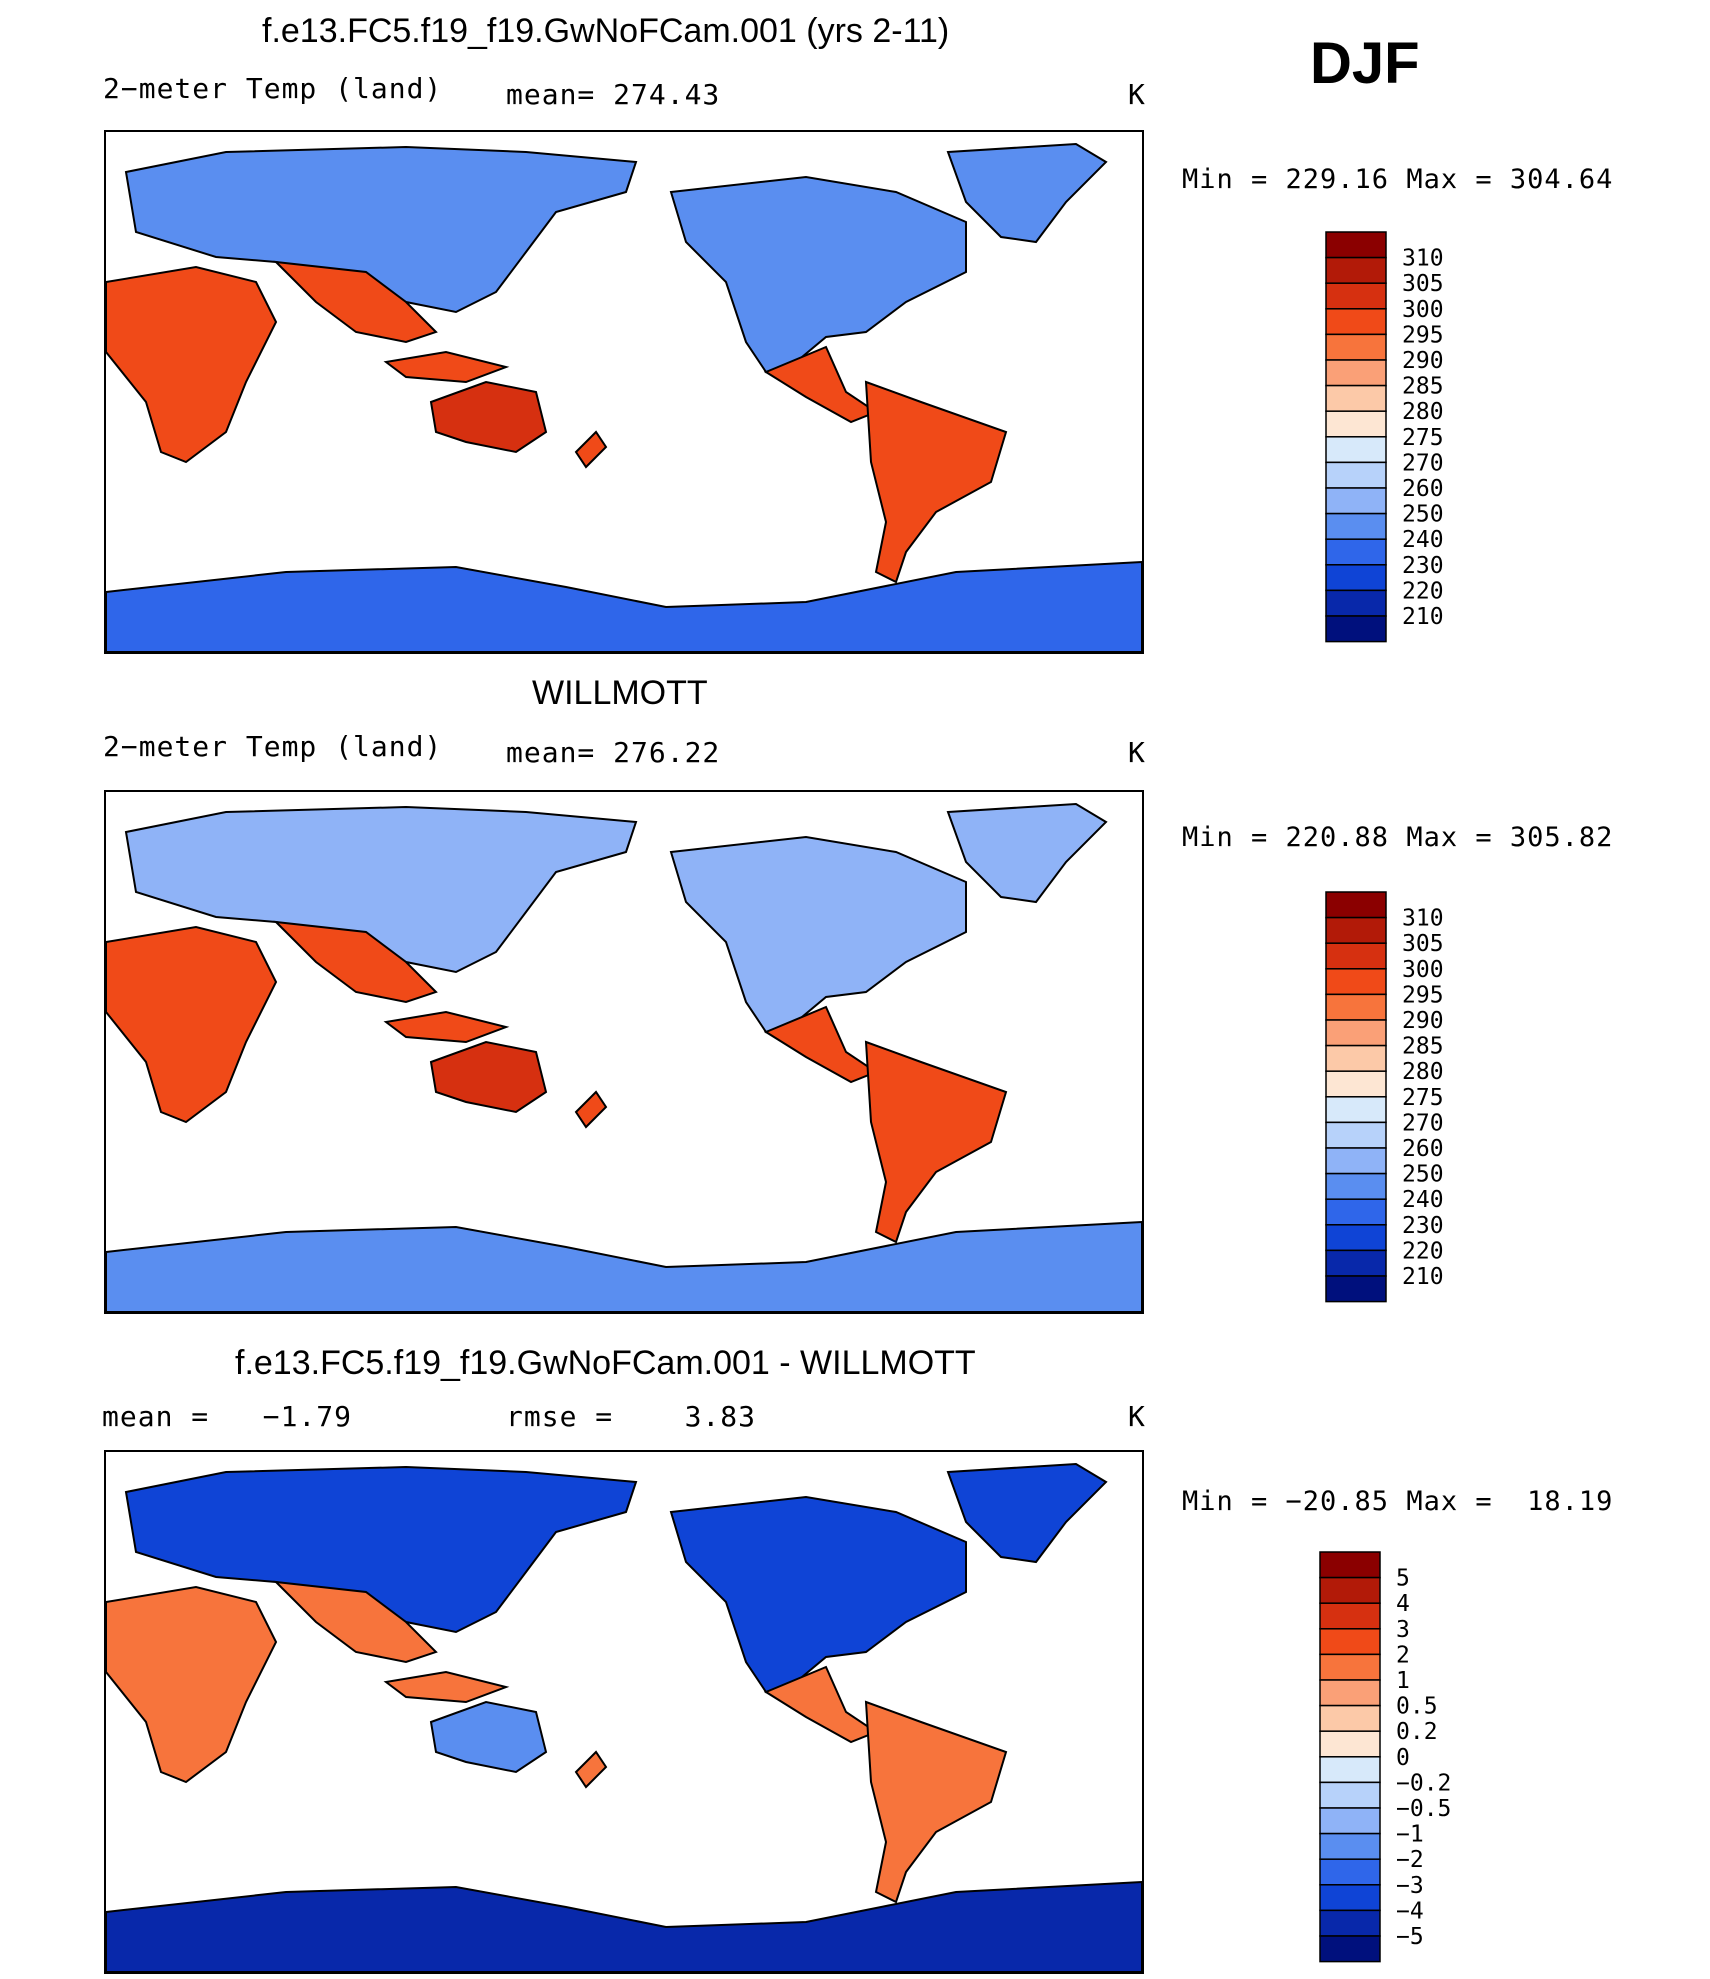 This screenshot has width=1710, height=1979. Describe the element at coordinates (1410, 1860) in the screenshot. I see `colorbar-tick-label: −2` at that location.